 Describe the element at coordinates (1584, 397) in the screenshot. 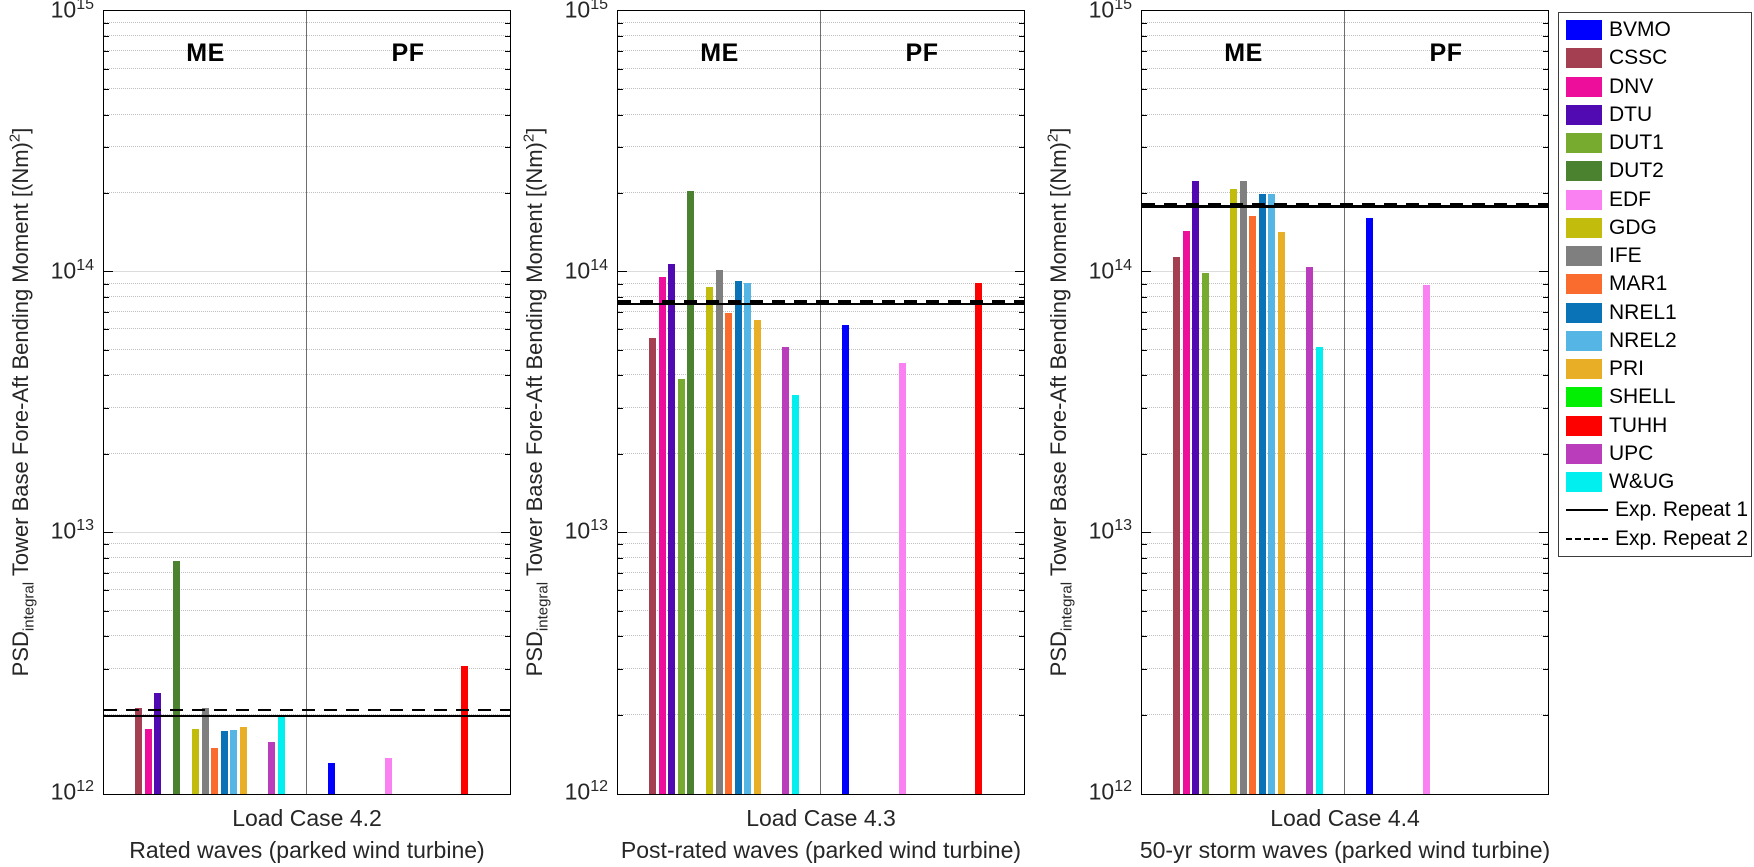

I see `legend-swatch-SHELL` at that location.